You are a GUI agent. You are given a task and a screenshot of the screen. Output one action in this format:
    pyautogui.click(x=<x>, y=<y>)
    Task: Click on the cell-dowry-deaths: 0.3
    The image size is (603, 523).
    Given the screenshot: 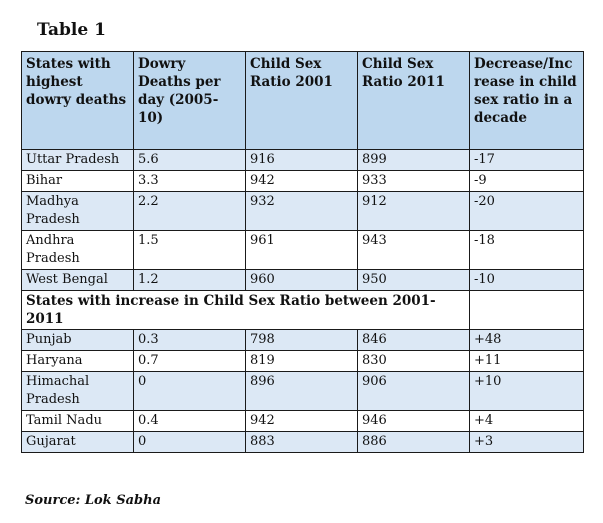 What is the action you would take?
    pyautogui.click(x=189, y=340)
    